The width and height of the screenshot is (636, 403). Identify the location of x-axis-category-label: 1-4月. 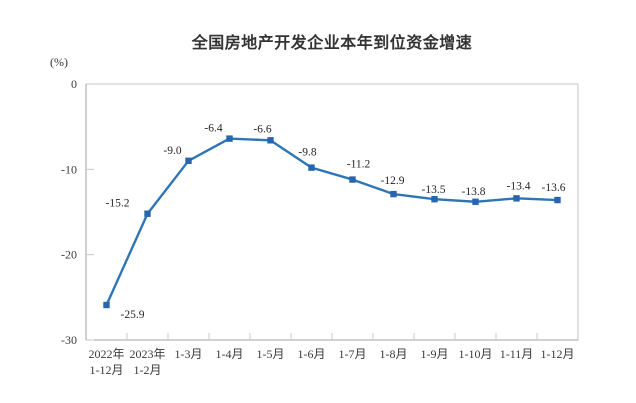
(230, 354).